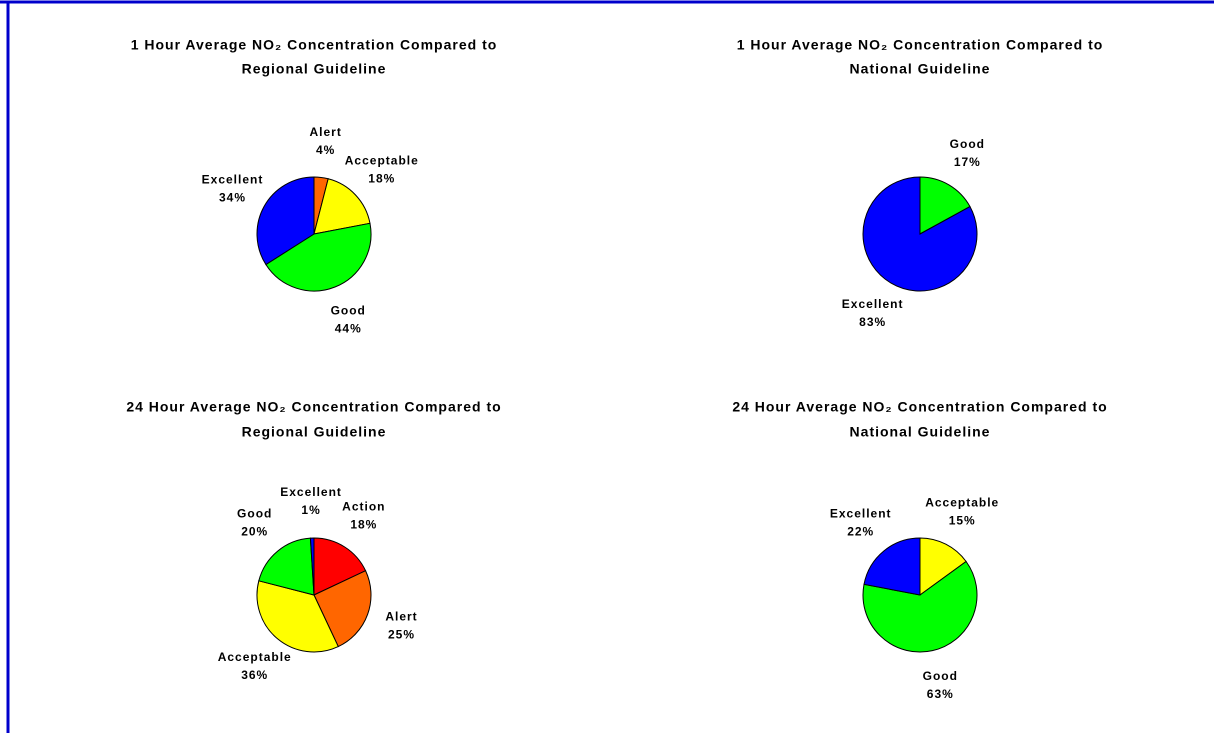  I want to click on slice-value-label: 17%, so click(967, 162).